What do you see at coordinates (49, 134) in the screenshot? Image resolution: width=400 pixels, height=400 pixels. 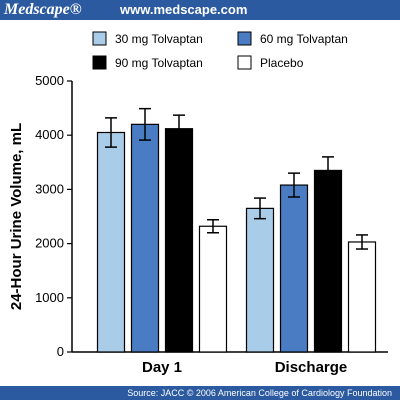 I see `y-tick-label: 4000` at bounding box center [49, 134].